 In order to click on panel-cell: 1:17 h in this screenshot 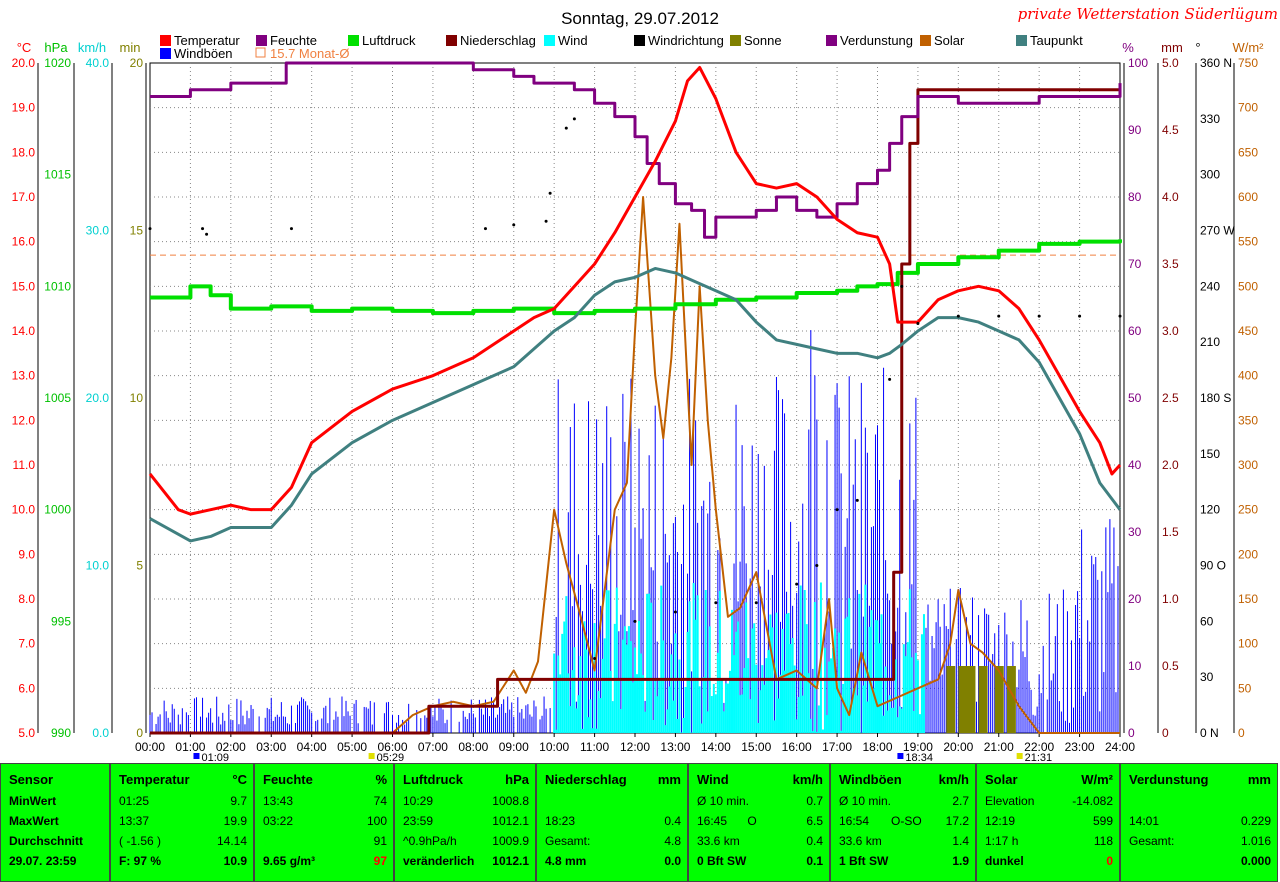, I will do `click(1002, 841)`.